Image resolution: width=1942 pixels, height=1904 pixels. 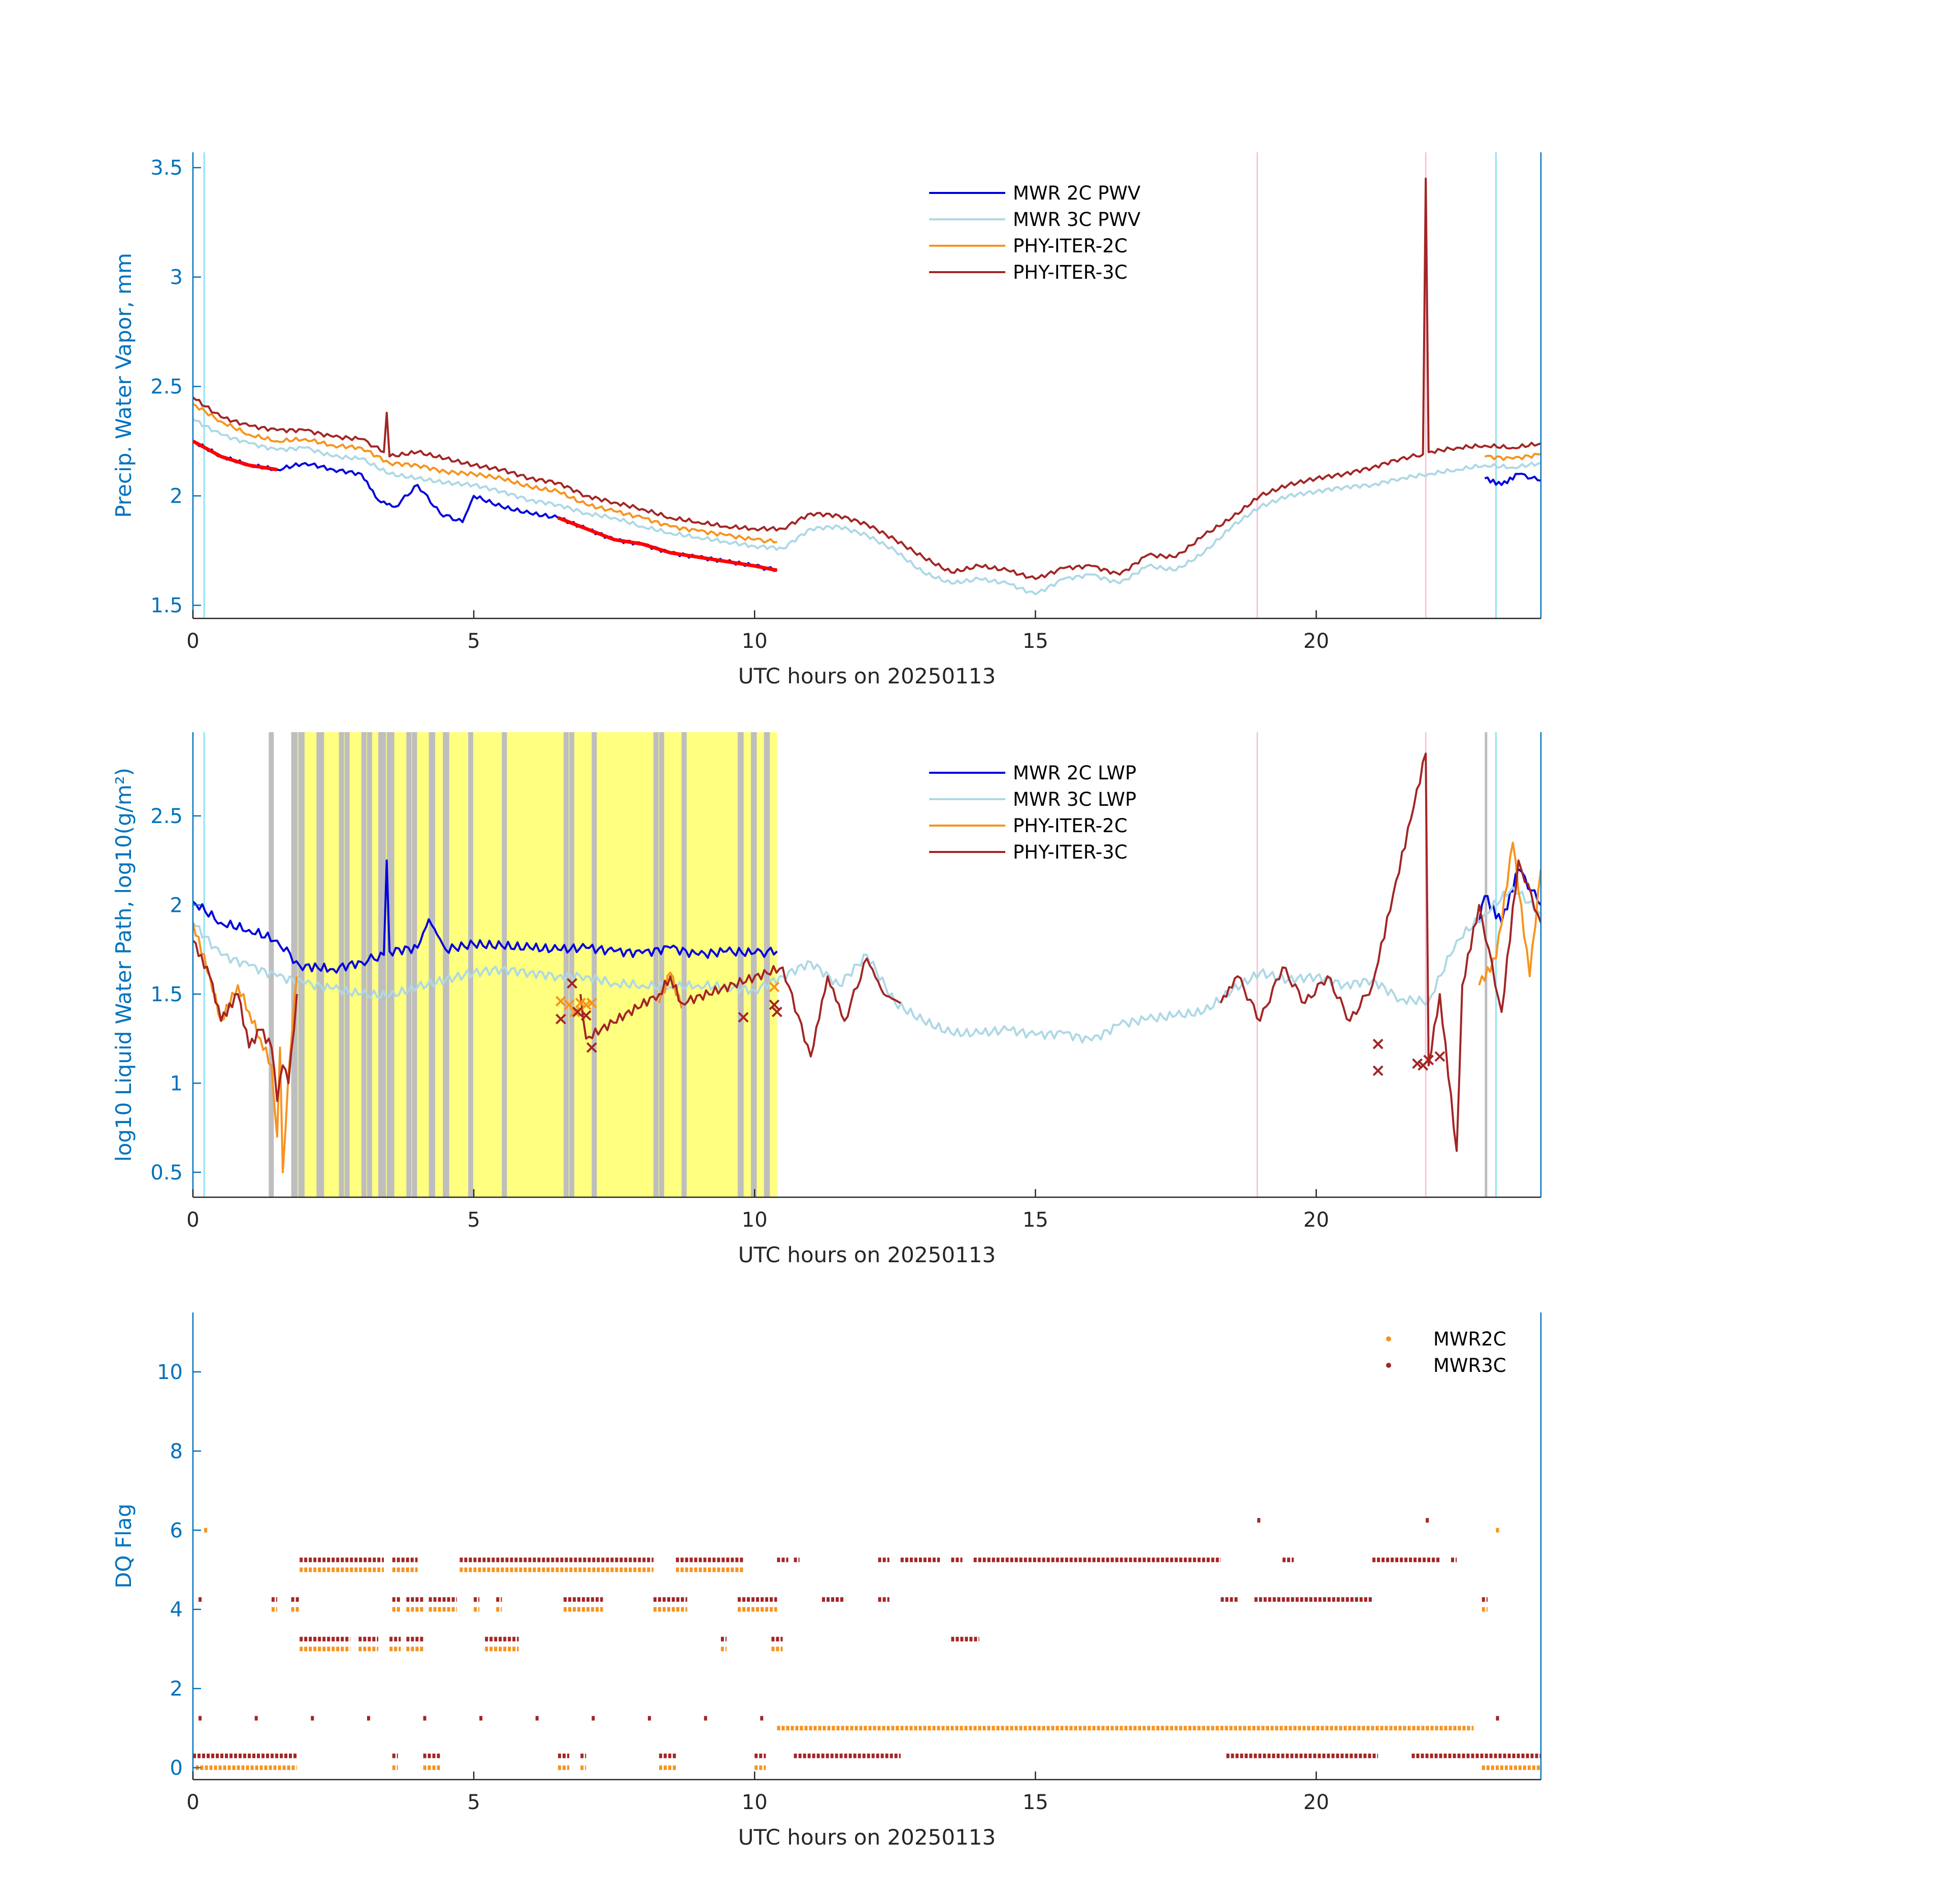 What do you see at coordinates (166, 168) in the screenshot?
I see `y-tick-label: 3.5` at bounding box center [166, 168].